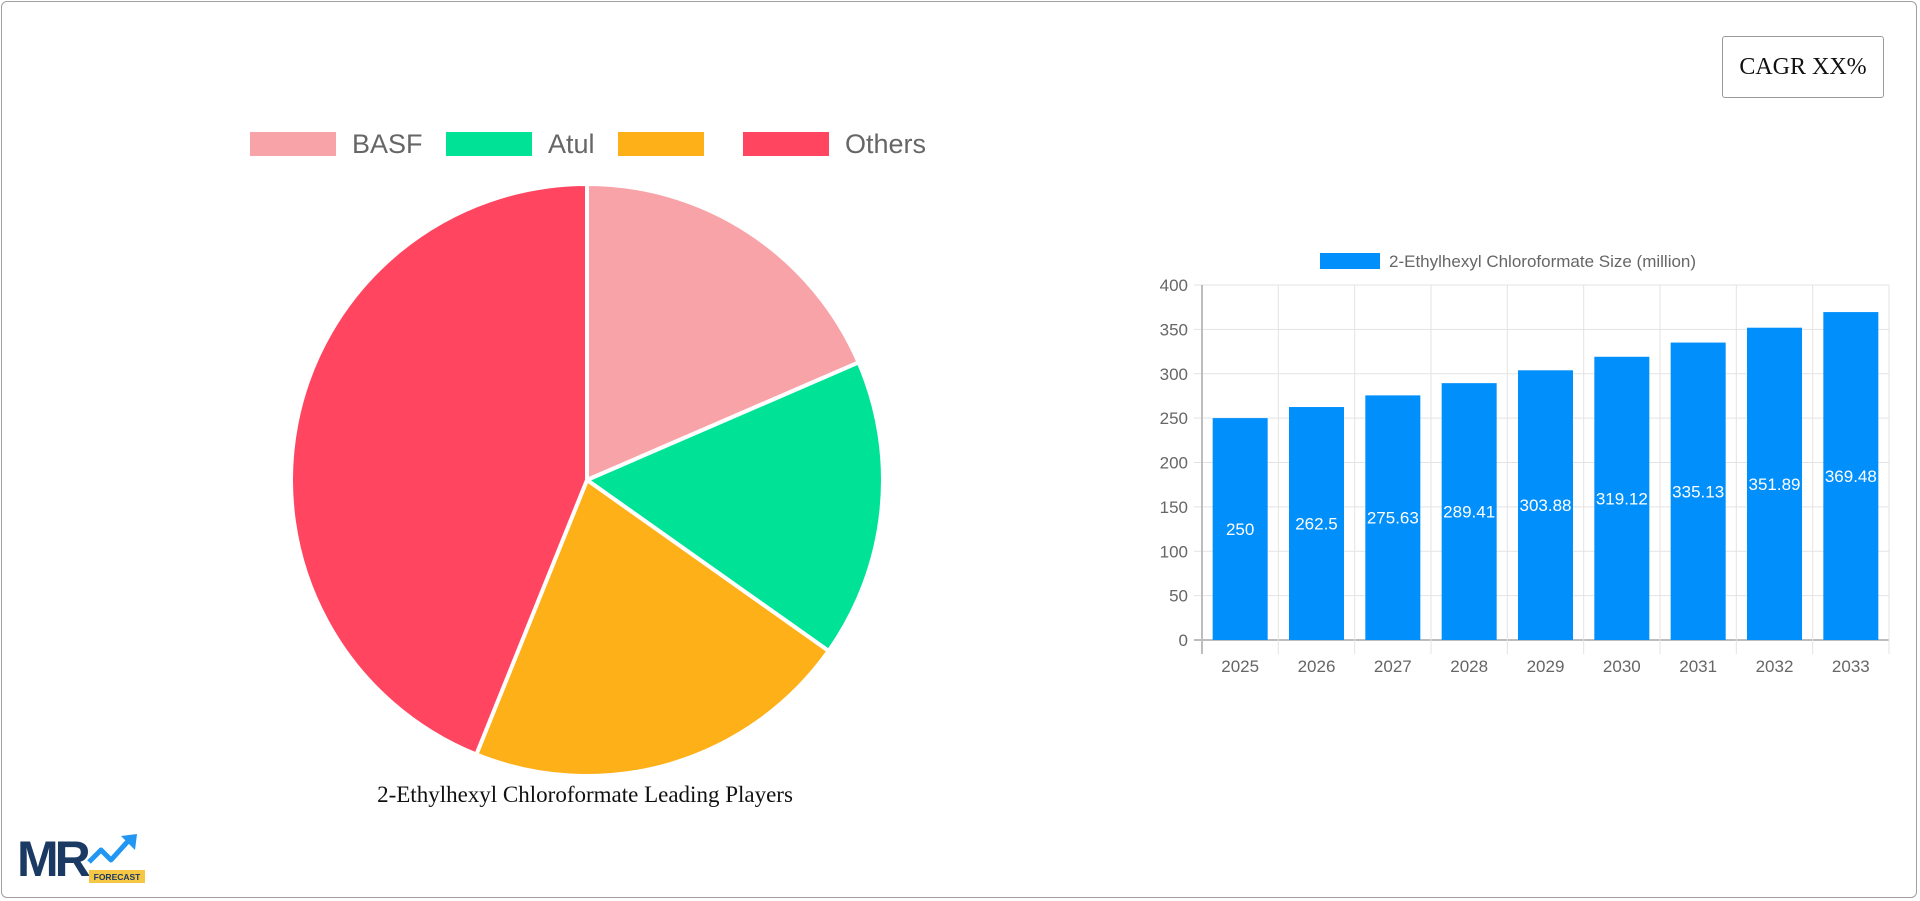  What do you see at coordinates (1240, 666) in the screenshot?
I see `x-tick-label: 2025` at bounding box center [1240, 666].